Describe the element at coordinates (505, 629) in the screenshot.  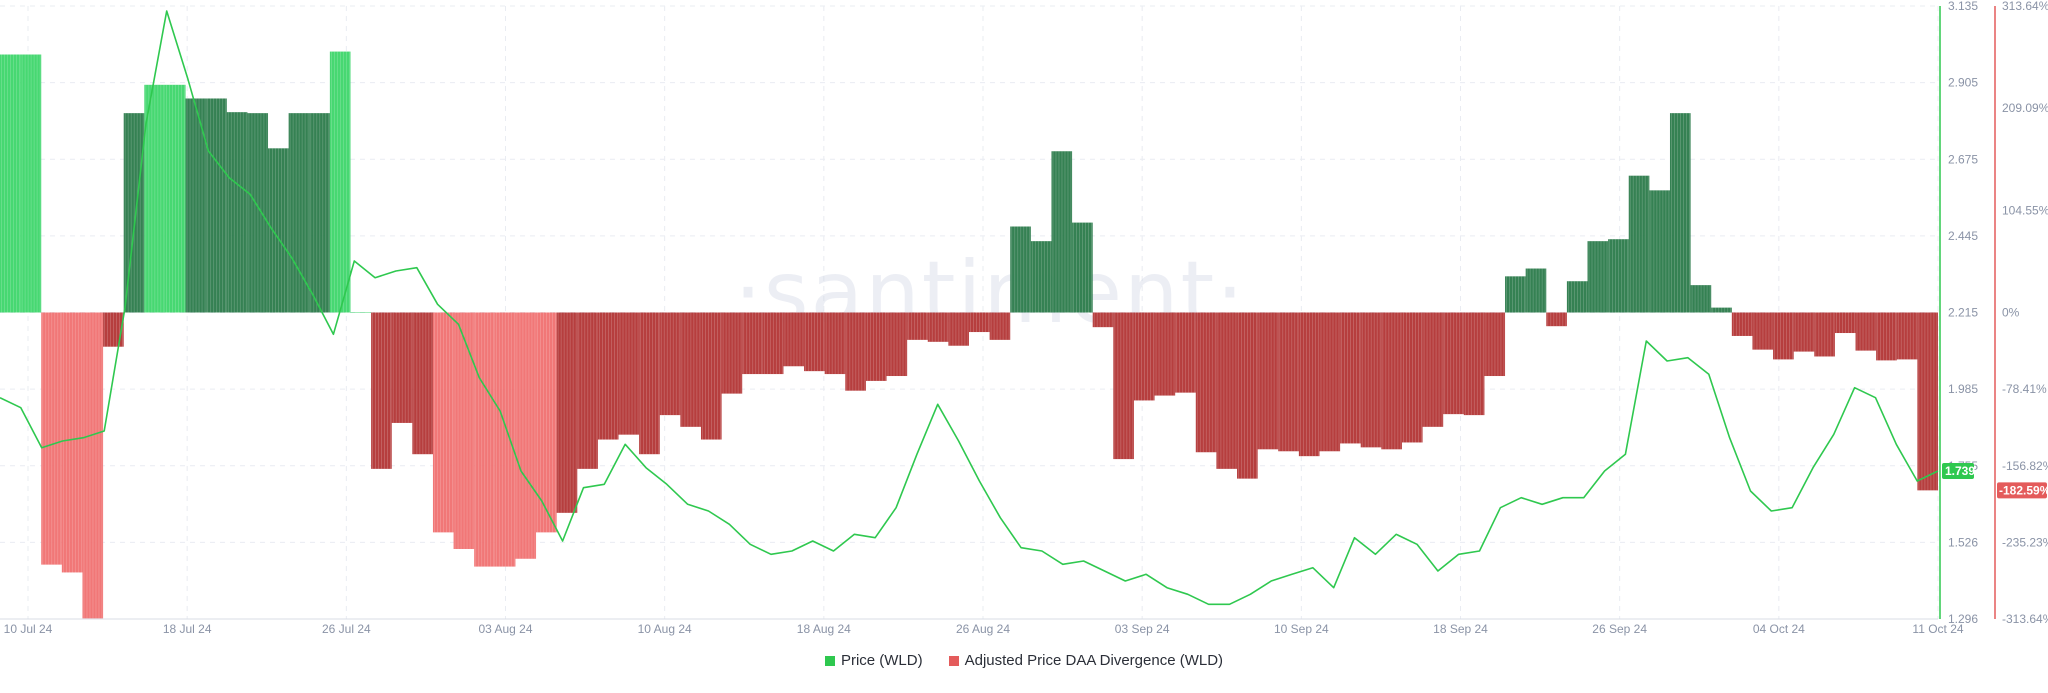
I see `x-tick-label: 03 Aug 24` at that location.